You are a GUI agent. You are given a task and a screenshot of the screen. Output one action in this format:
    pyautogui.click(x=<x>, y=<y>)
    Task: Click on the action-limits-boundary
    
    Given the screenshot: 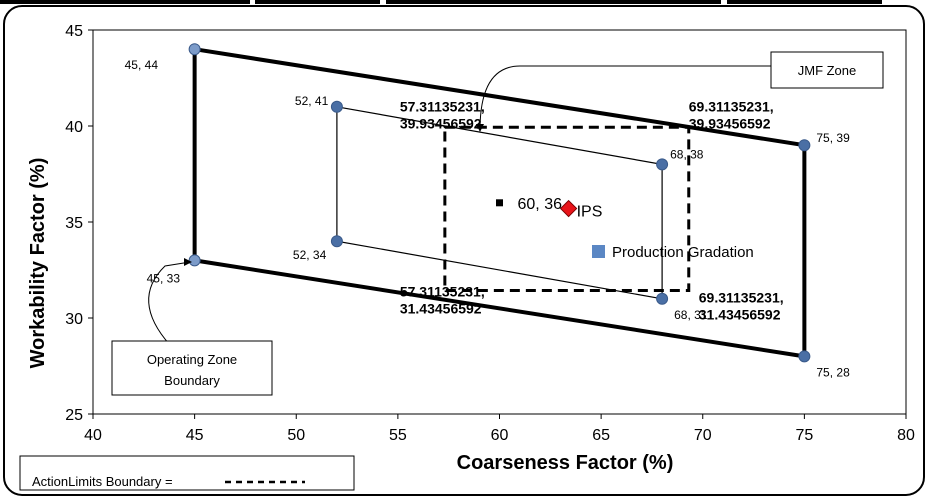 What is the action you would take?
    pyautogui.click(x=567, y=208)
    